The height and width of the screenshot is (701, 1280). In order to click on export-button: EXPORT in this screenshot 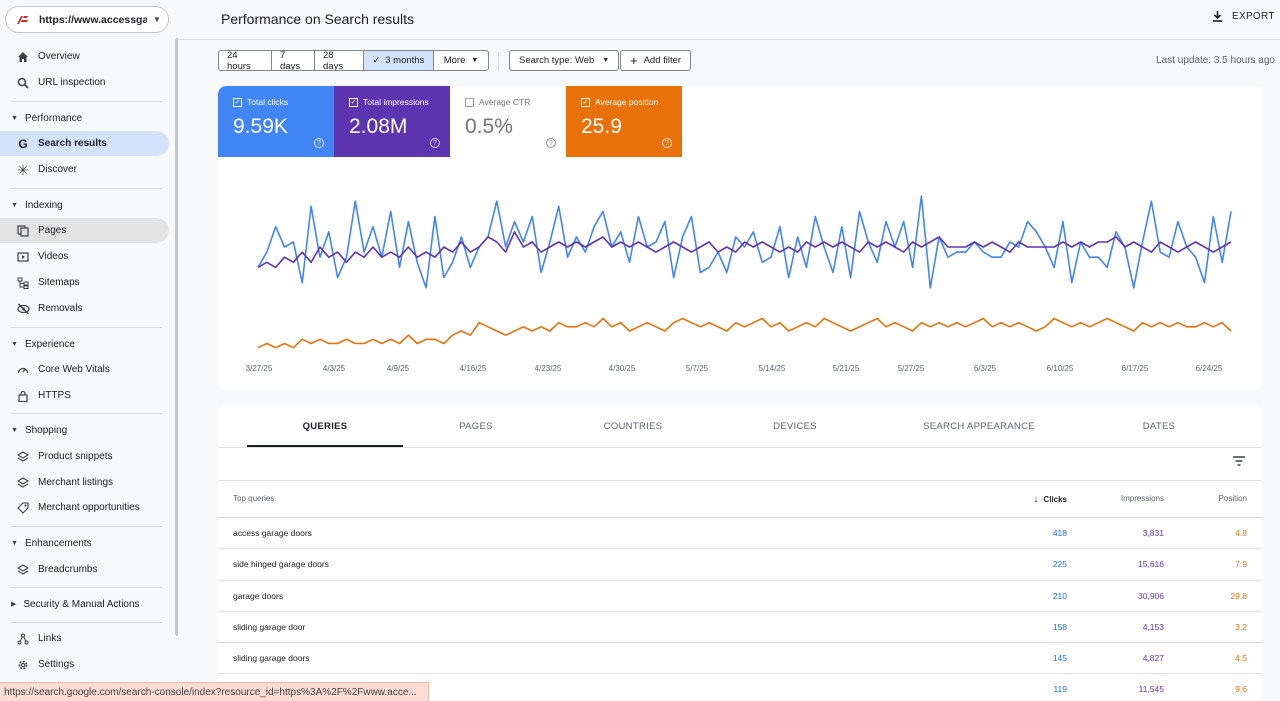, I will do `click(1243, 16)`.